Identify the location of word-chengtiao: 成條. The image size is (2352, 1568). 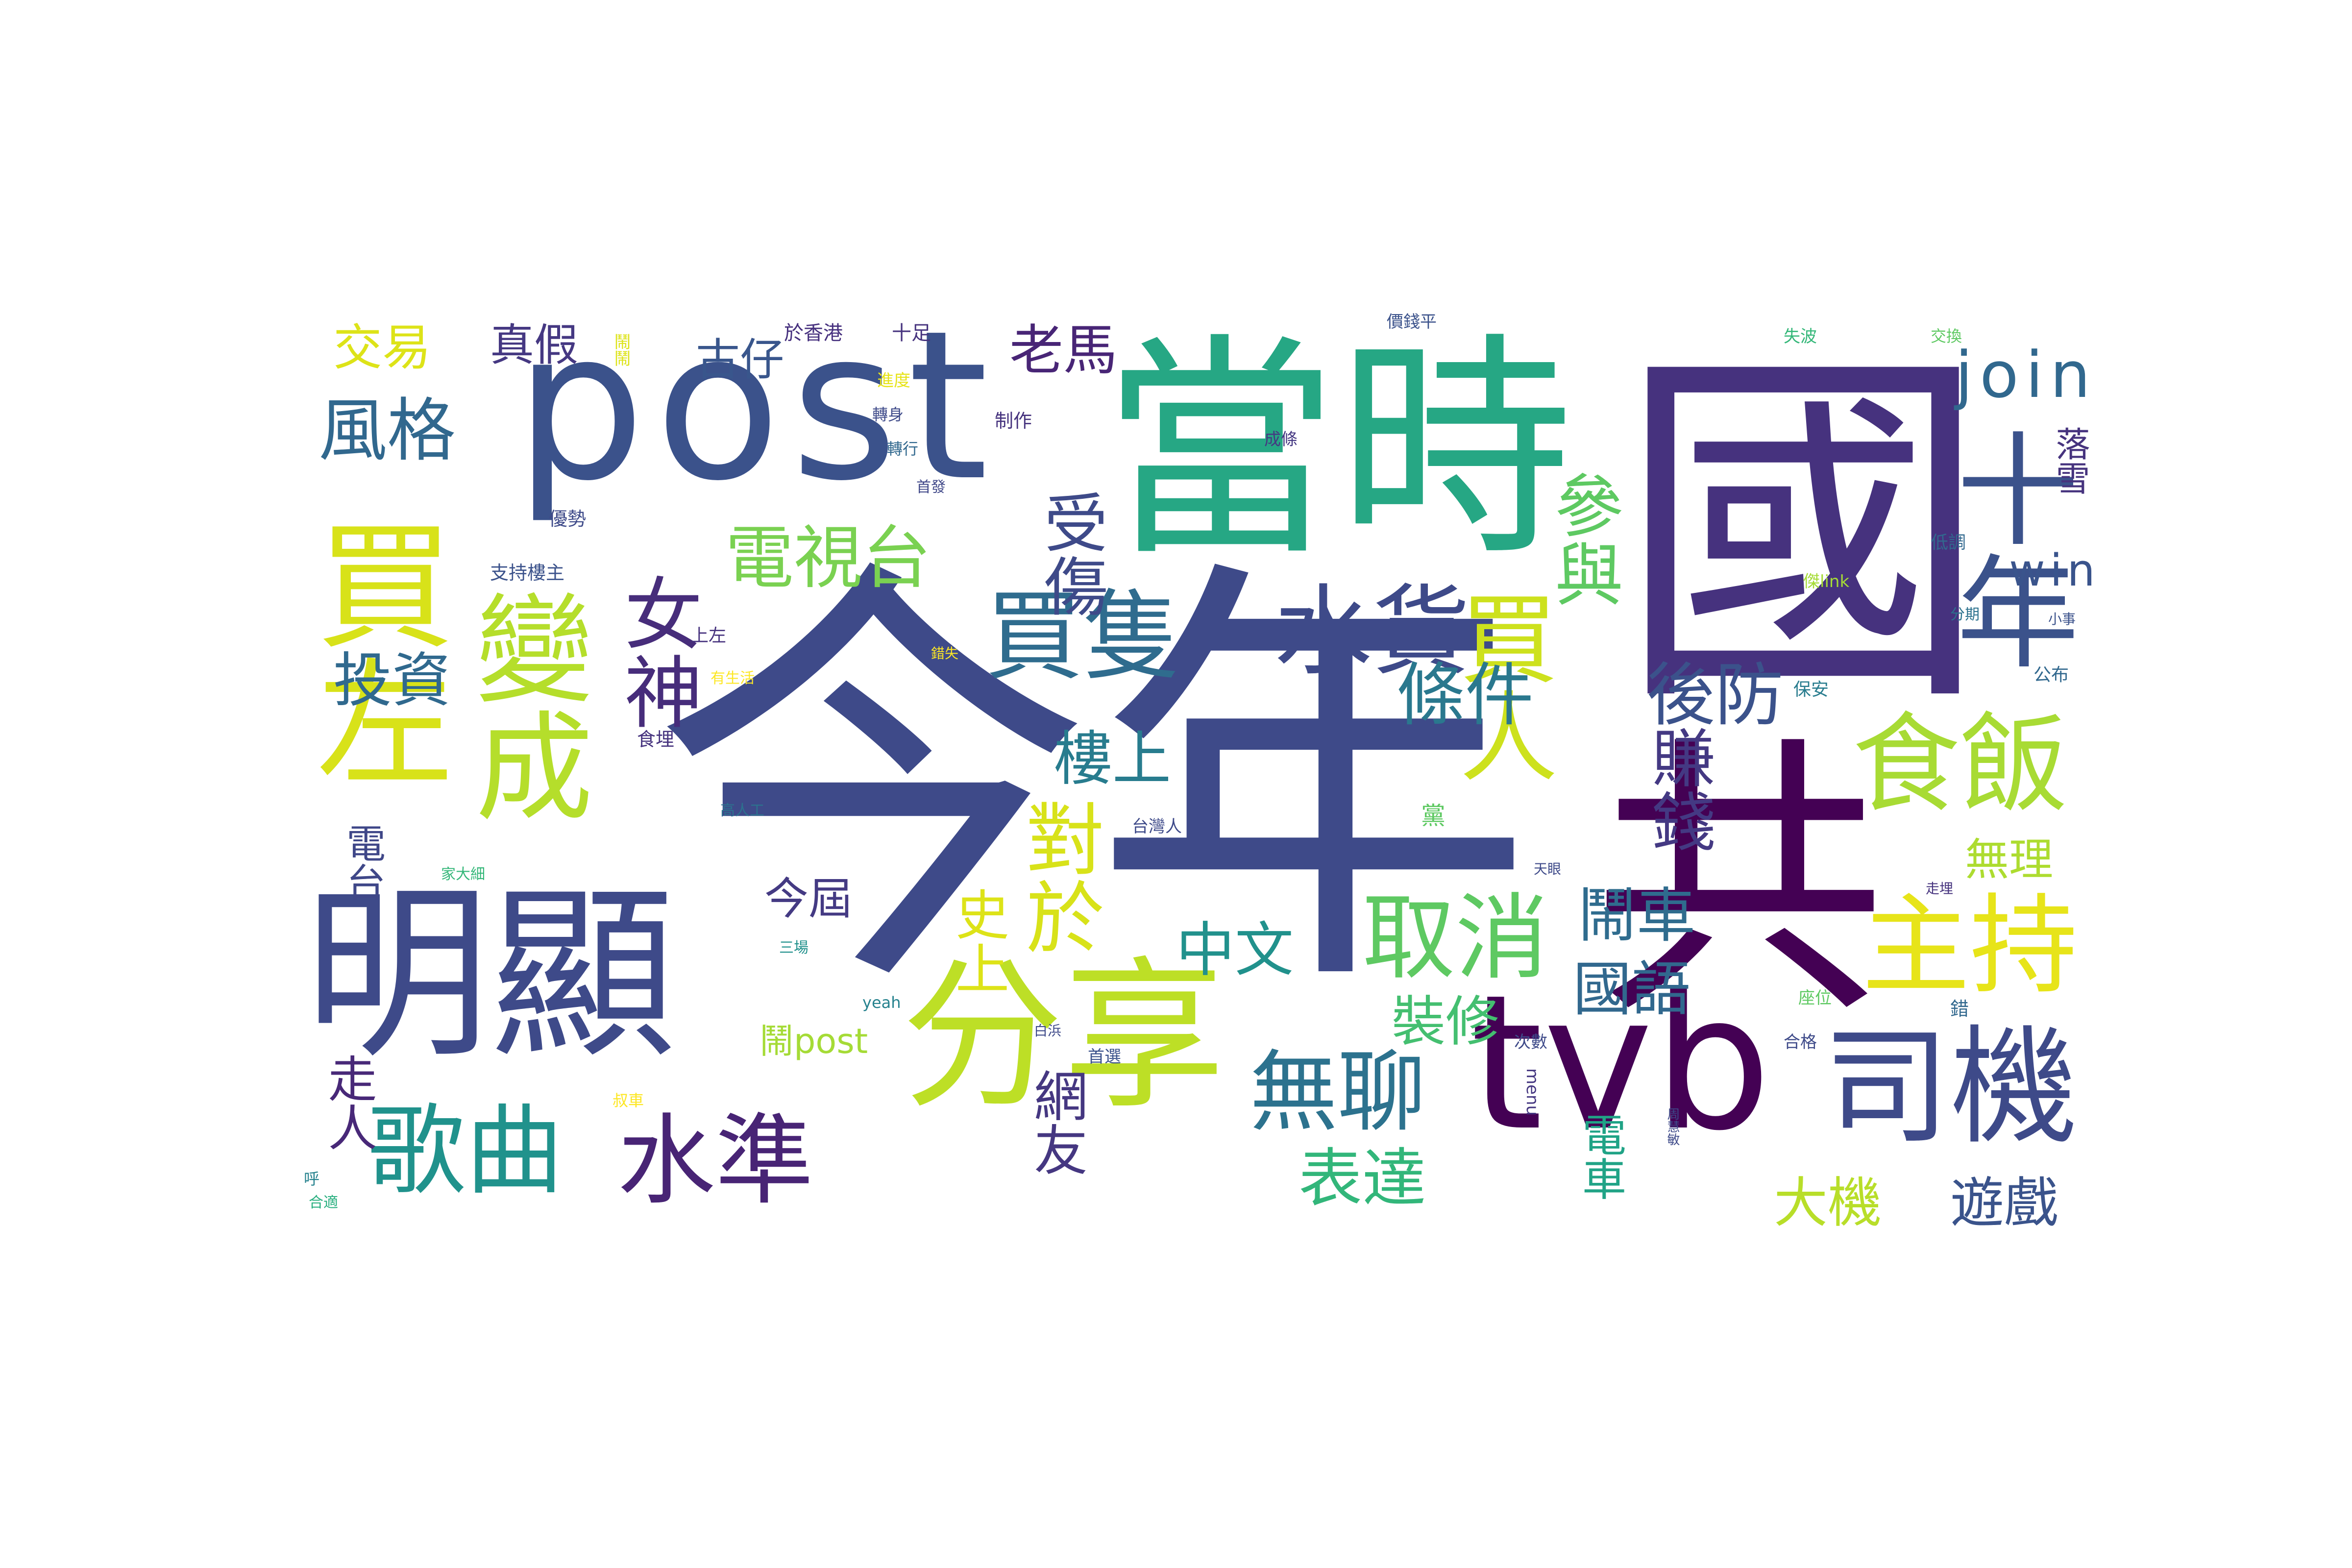
(1281, 439).